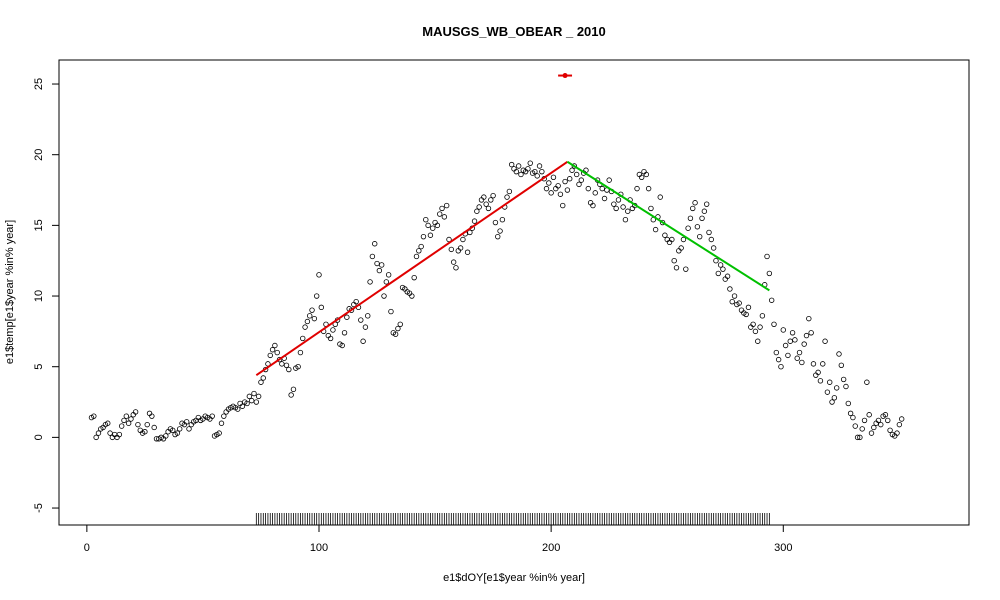 The height and width of the screenshot is (600, 1000). Describe the element at coordinates (514, 578) in the screenshot. I see `x-axis-label: e1$dOY[e1$year %in% year]` at that location.